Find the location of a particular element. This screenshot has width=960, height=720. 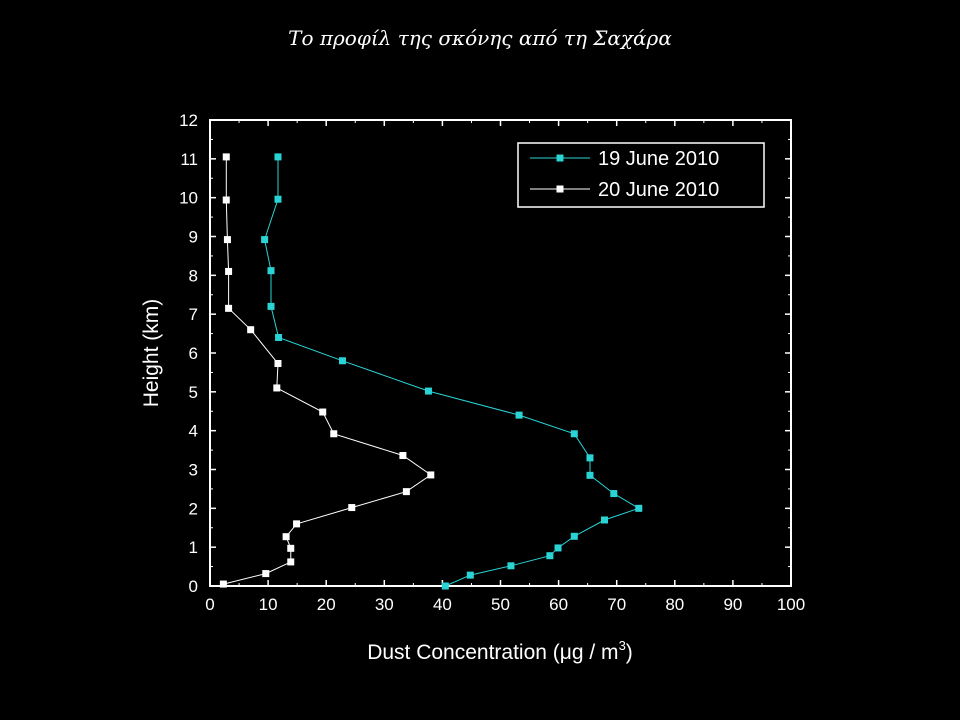

x-tick-label: 40 is located at coordinates (442, 604).